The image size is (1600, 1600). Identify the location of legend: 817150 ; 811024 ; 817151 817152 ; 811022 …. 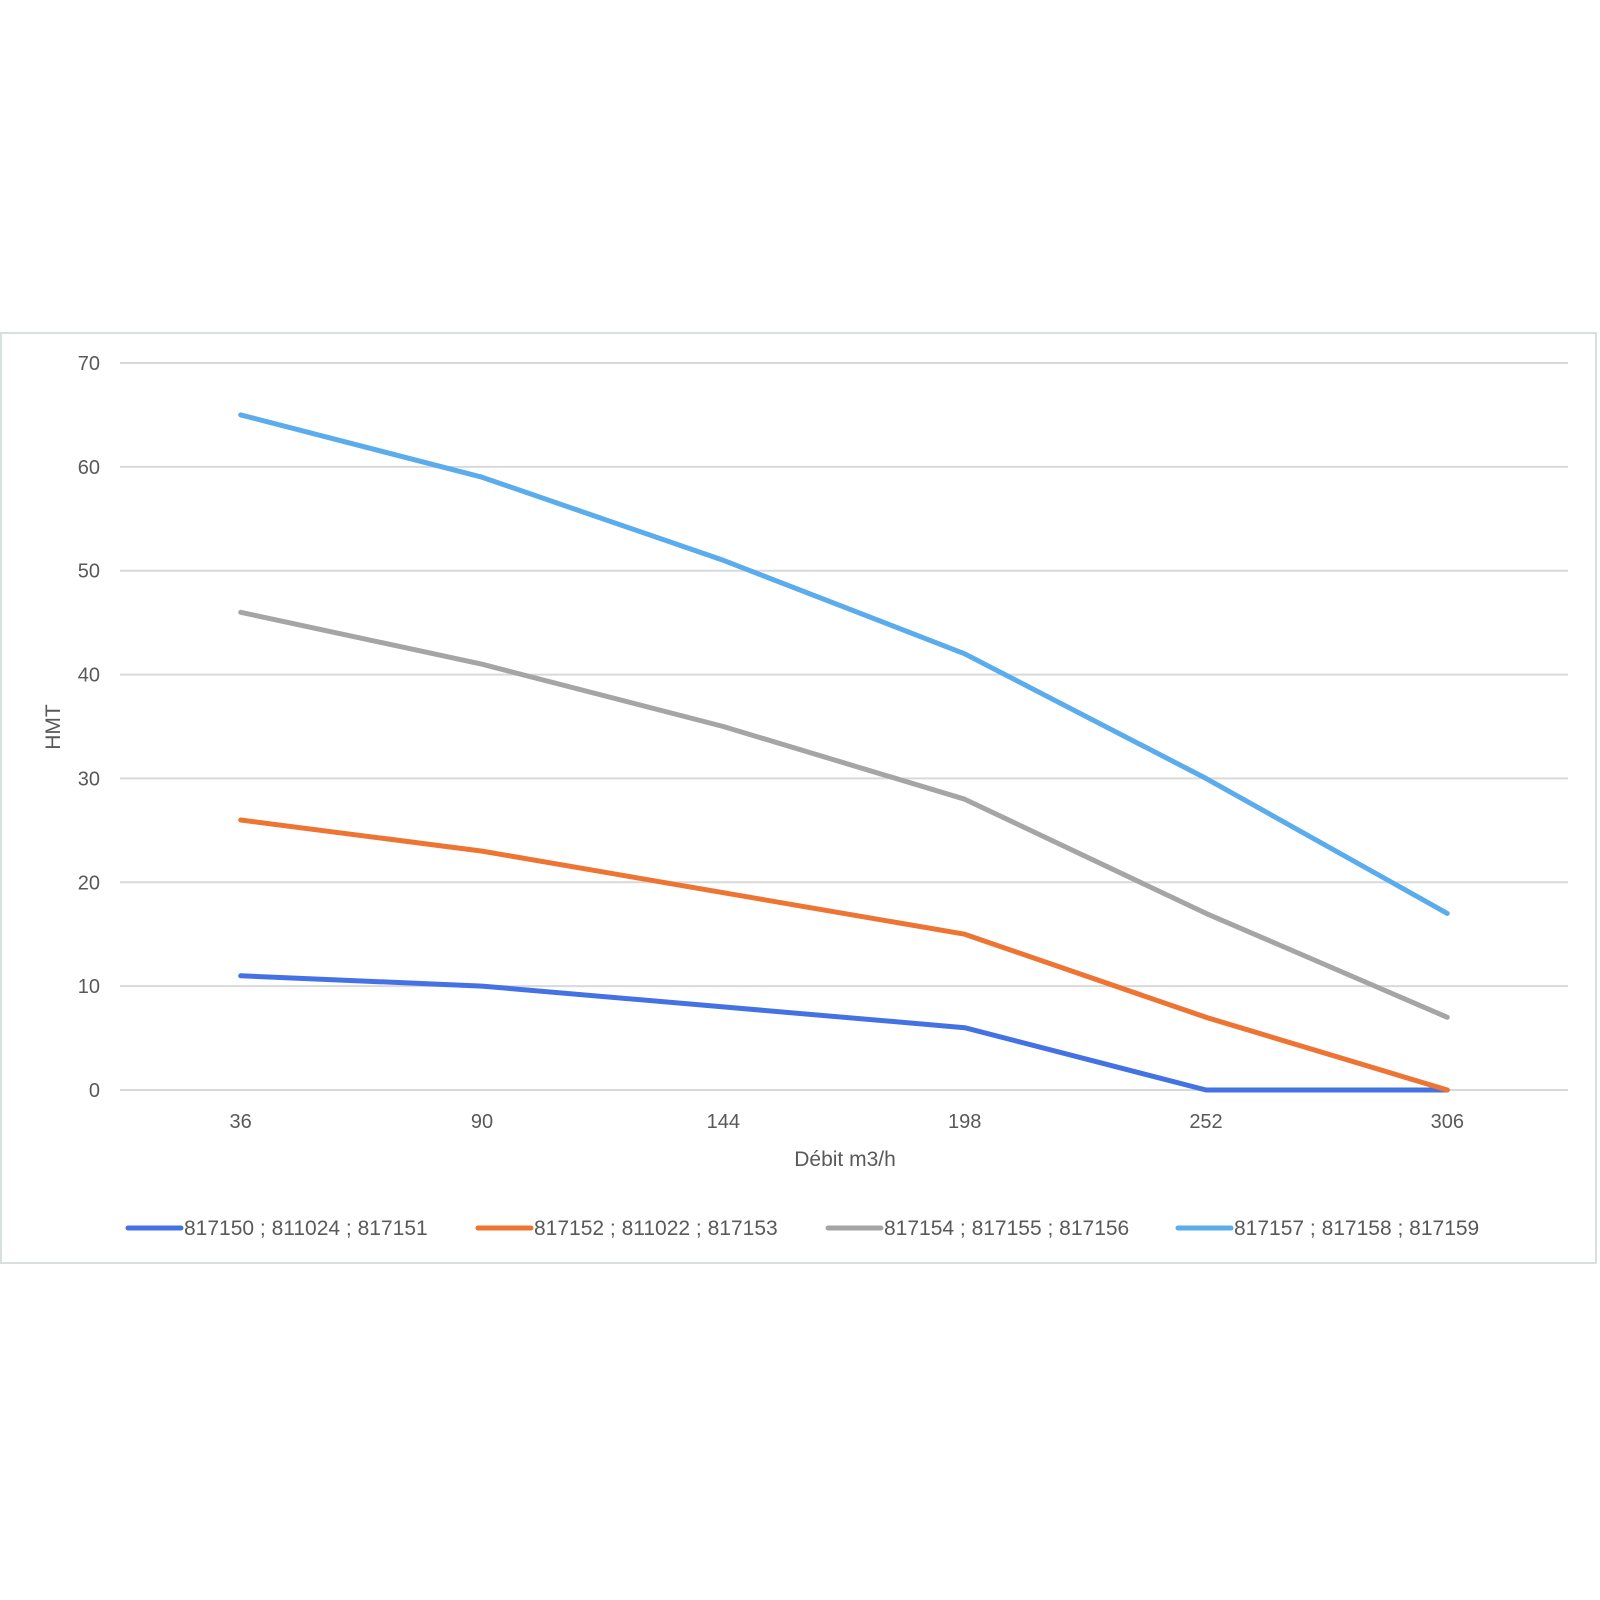
(802, 1228).